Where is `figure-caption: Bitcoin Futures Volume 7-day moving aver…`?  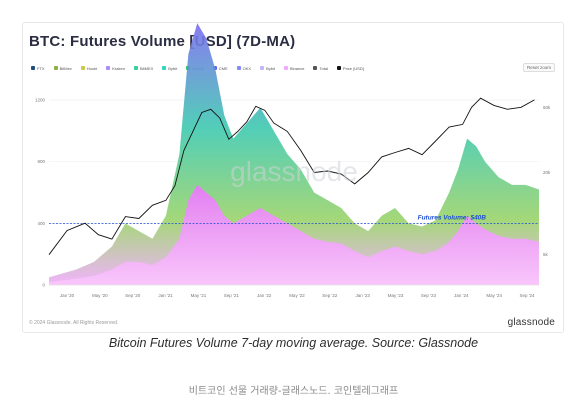 figure-caption: Bitcoin Futures Volume 7-day moving aver… is located at coordinates (293, 343).